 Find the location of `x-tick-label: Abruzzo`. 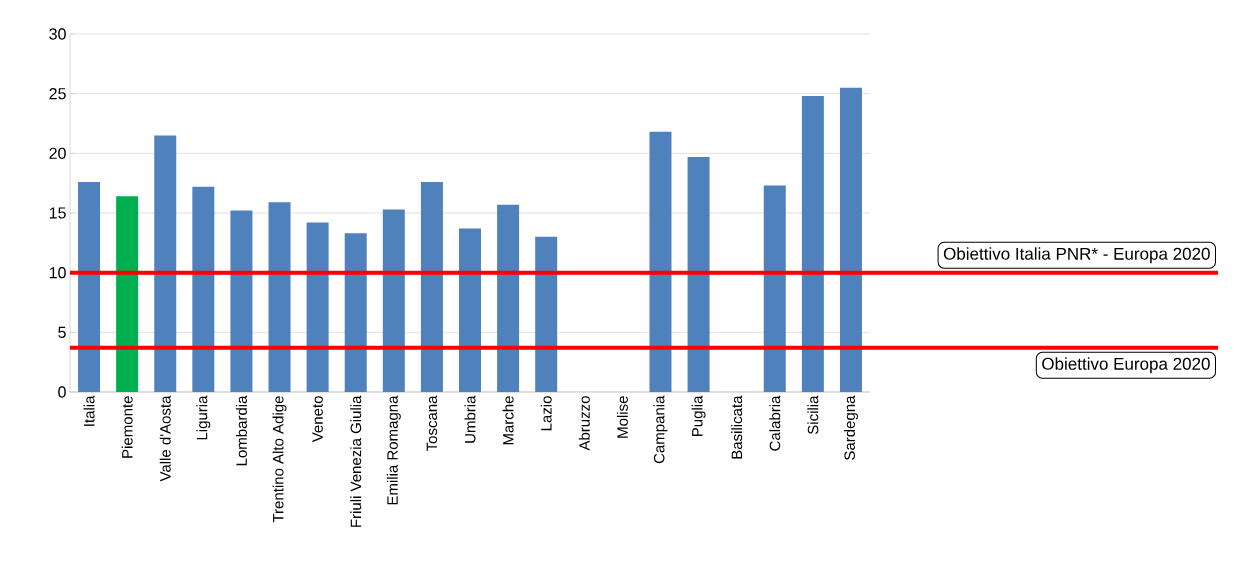

x-tick-label: Abruzzo is located at coordinates (584, 423).